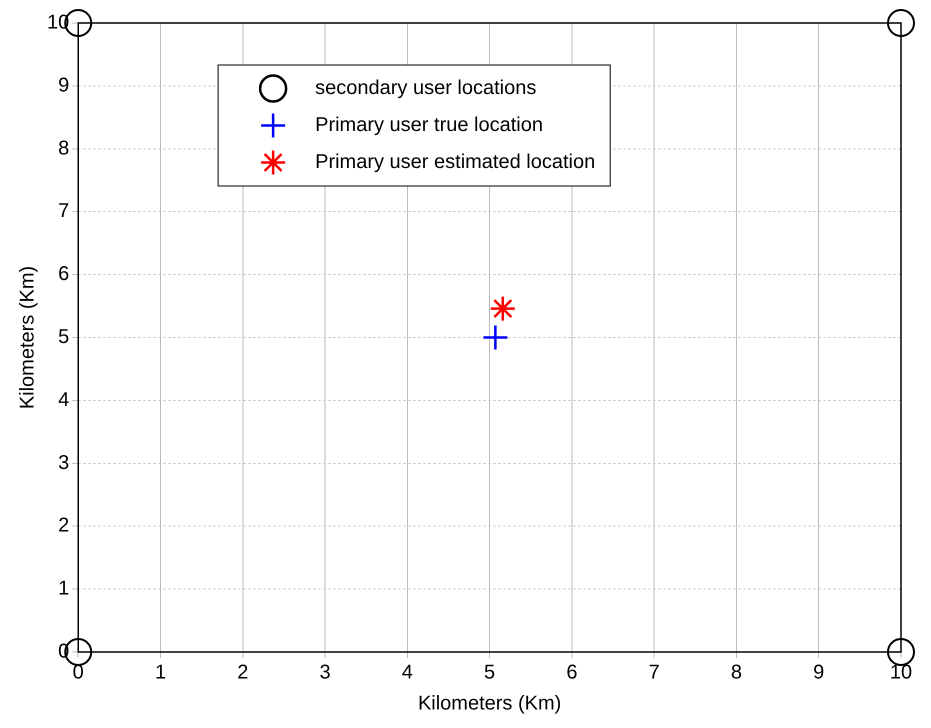 The height and width of the screenshot is (728, 931). I want to click on y-tick-label: 6, so click(64, 274).